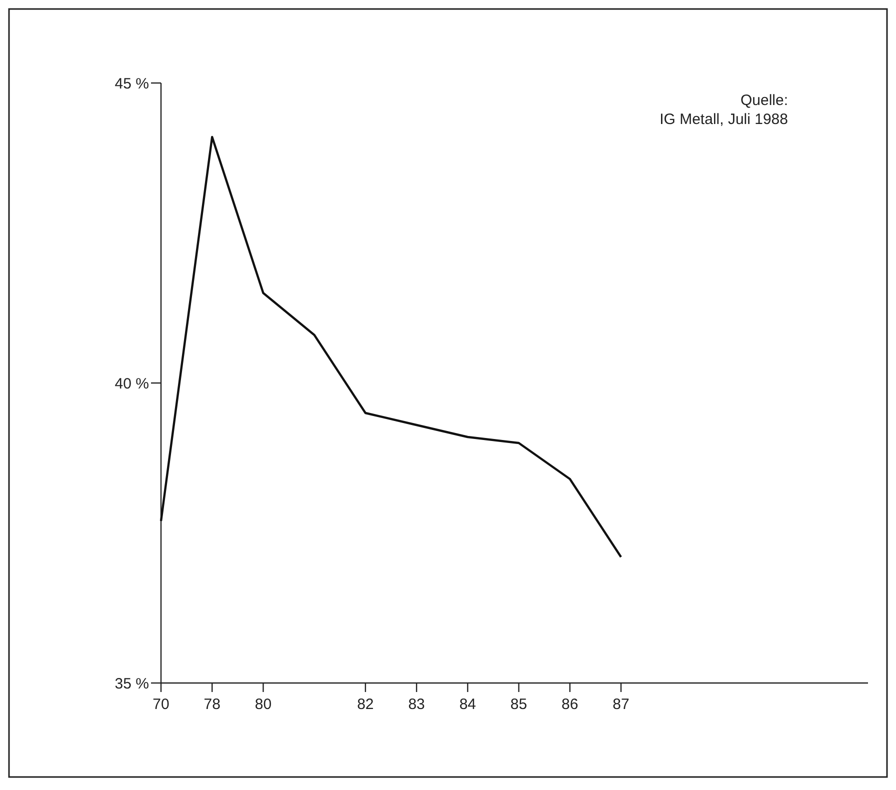 The image size is (896, 790). I want to click on x-tick-label: 70, so click(161, 704).